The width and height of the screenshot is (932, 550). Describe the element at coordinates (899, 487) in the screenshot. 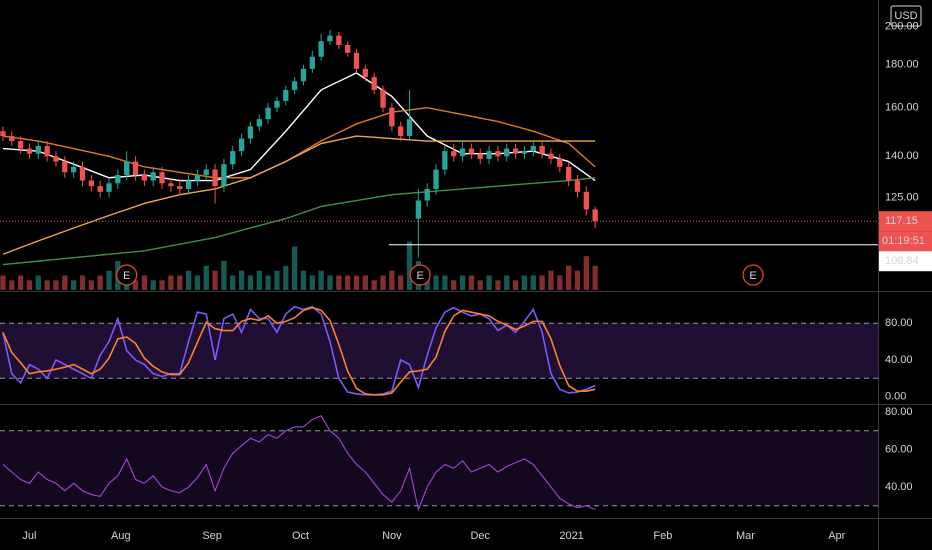

I see `y-tick-label: 40.00` at that location.